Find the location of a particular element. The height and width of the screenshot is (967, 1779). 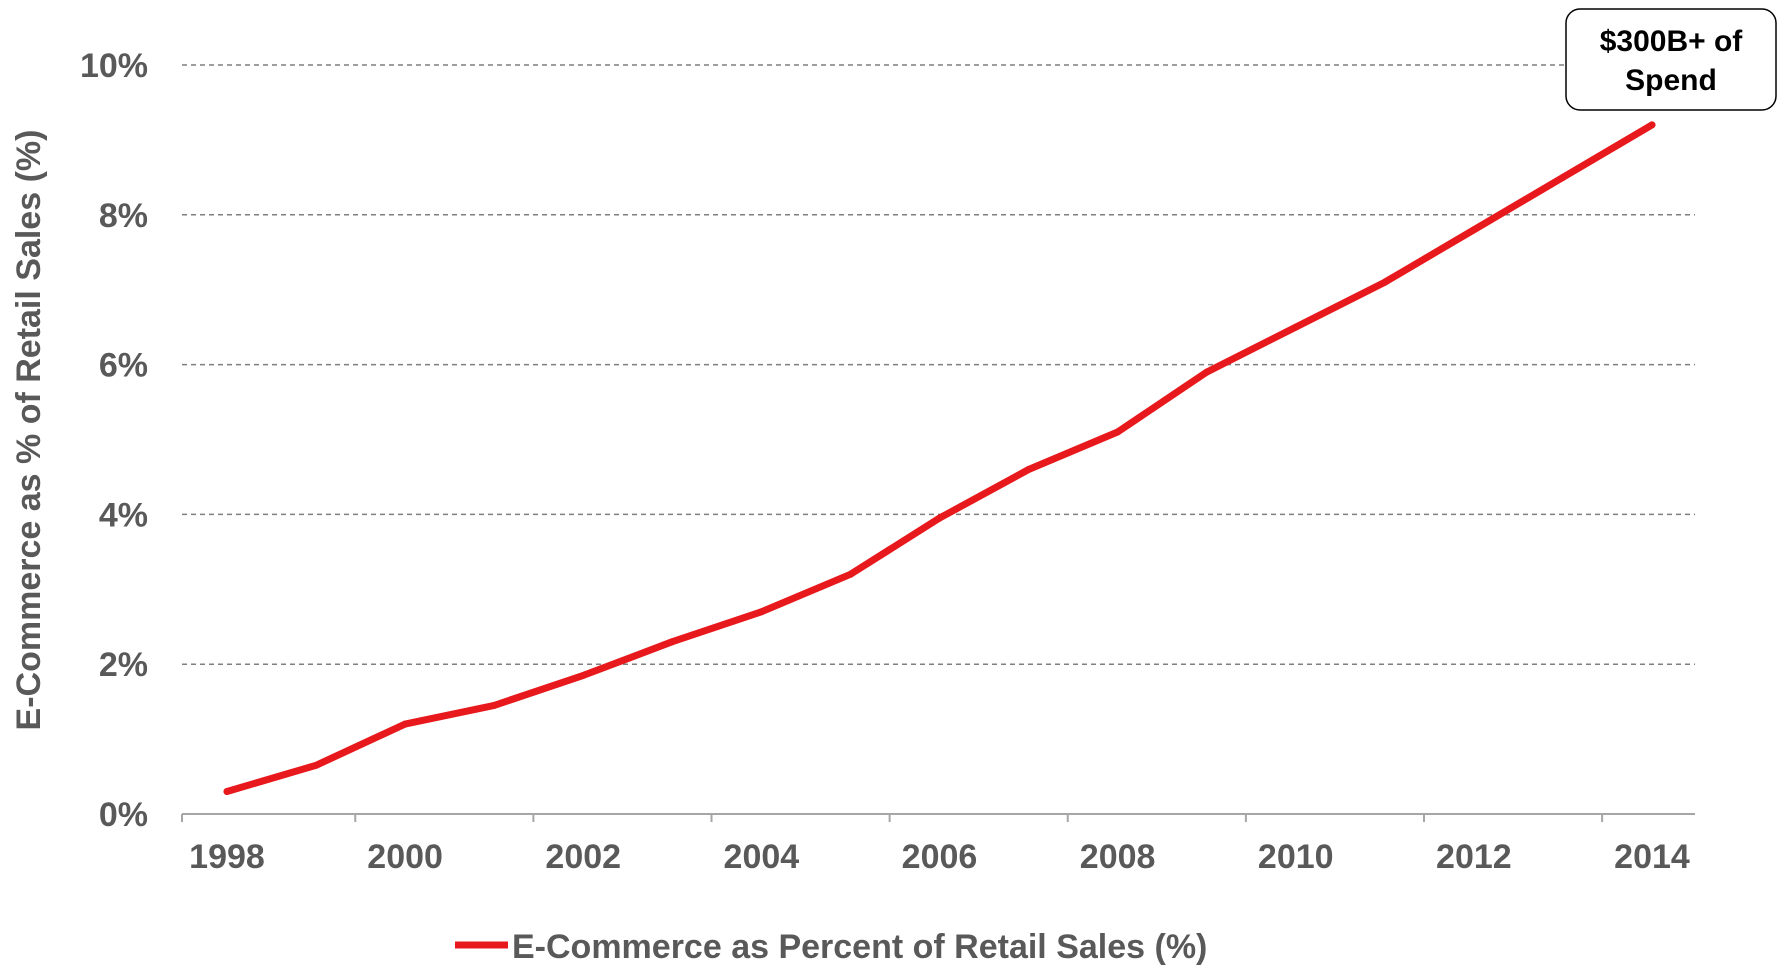

annotation-line-2: Spend is located at coordinates (1671, 80).